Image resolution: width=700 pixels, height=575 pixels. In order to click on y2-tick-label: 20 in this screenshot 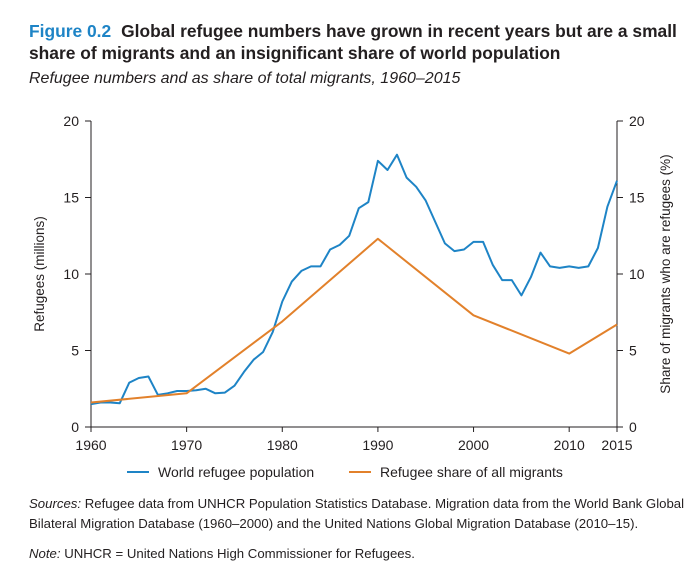, I will do `click(637, 121)`.